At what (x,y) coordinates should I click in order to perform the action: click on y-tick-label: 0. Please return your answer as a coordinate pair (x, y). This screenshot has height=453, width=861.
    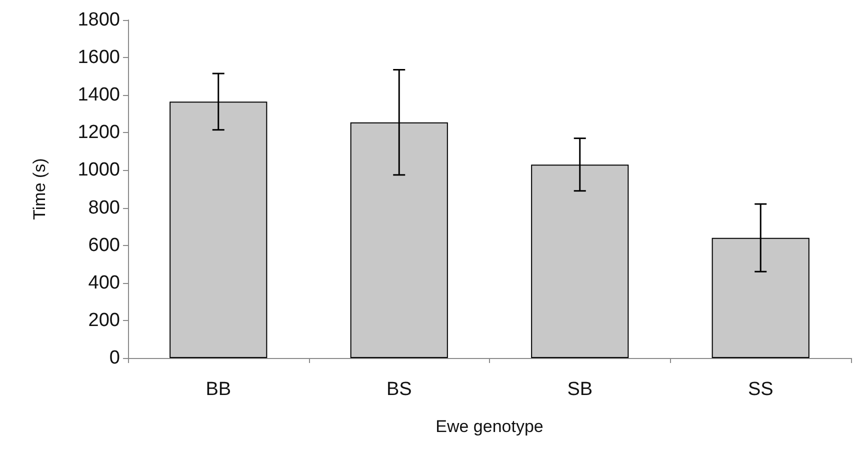
    Looking at the image, I should click on (114, 358).